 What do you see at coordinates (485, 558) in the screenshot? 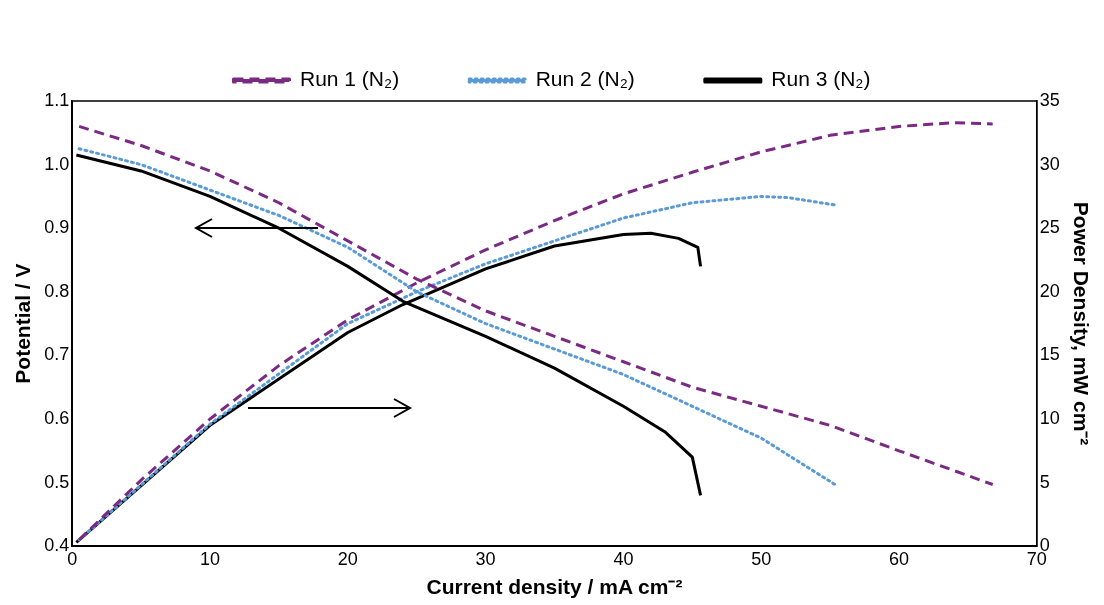
I see `x-tick-label: 30` at bounding box center [485, 558].